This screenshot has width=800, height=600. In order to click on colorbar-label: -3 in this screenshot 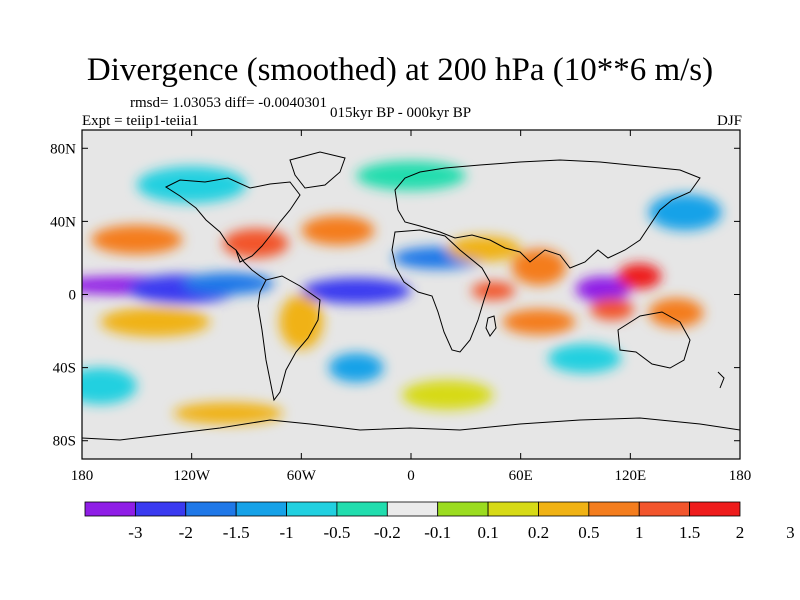, I will do `click(135, 532)`.